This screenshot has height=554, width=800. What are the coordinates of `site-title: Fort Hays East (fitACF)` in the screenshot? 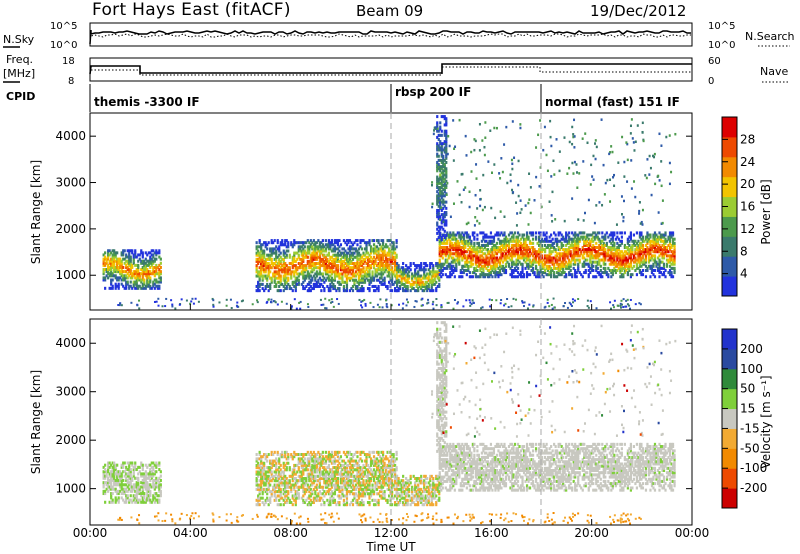 It's located at (191, 10).